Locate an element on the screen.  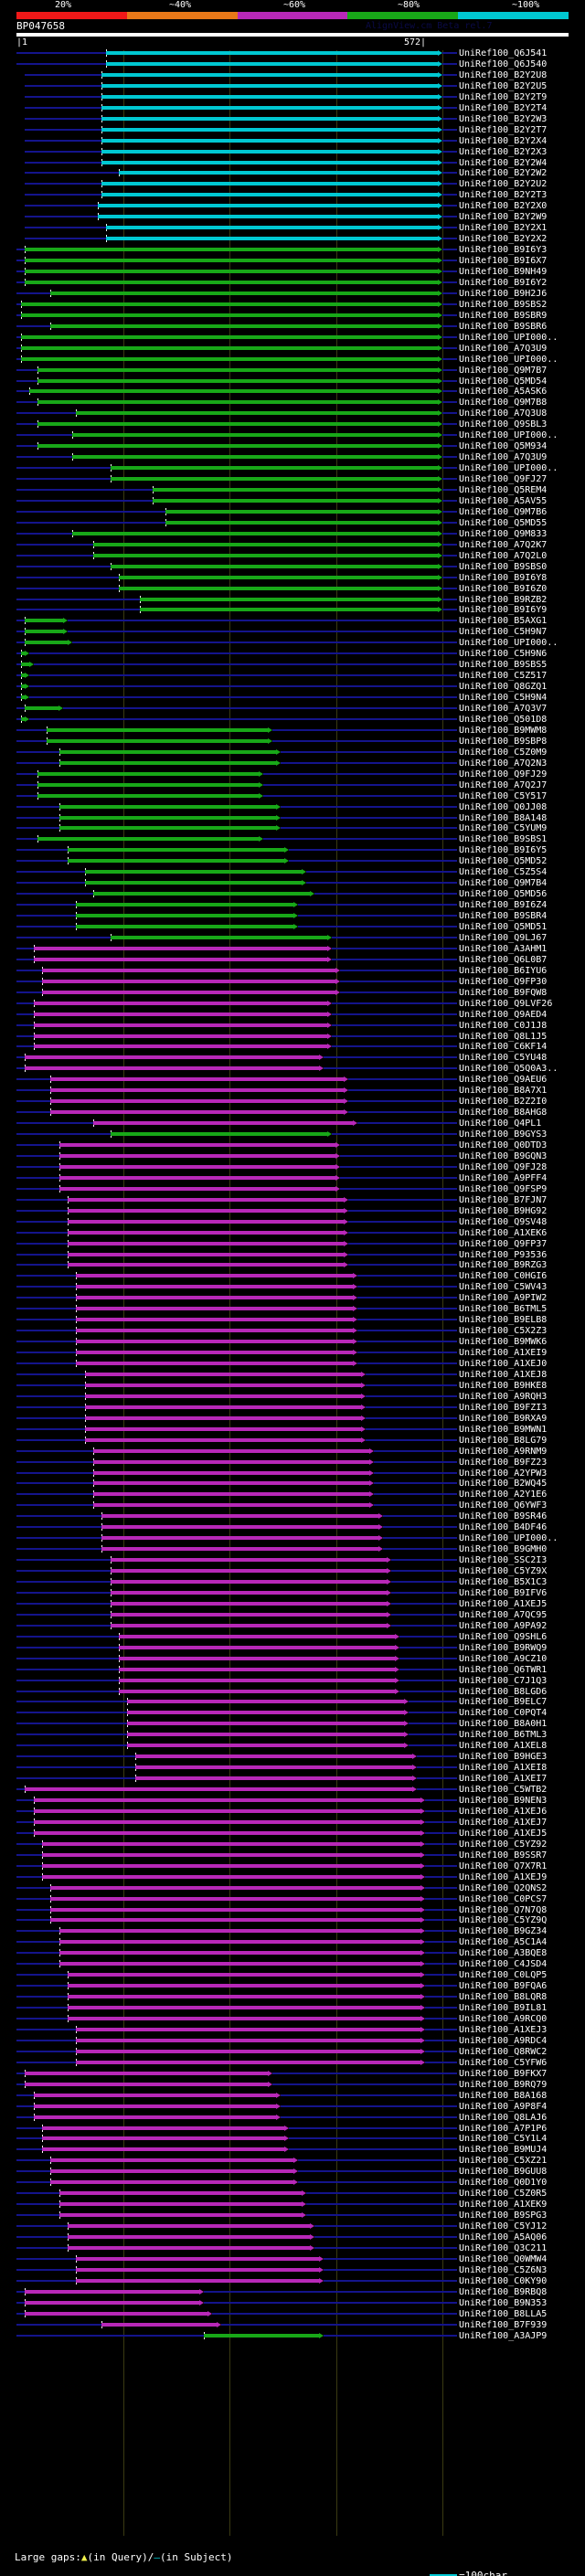
hit-label: UniRef100_A2YPW3 is located at coordinates (504, 1473).